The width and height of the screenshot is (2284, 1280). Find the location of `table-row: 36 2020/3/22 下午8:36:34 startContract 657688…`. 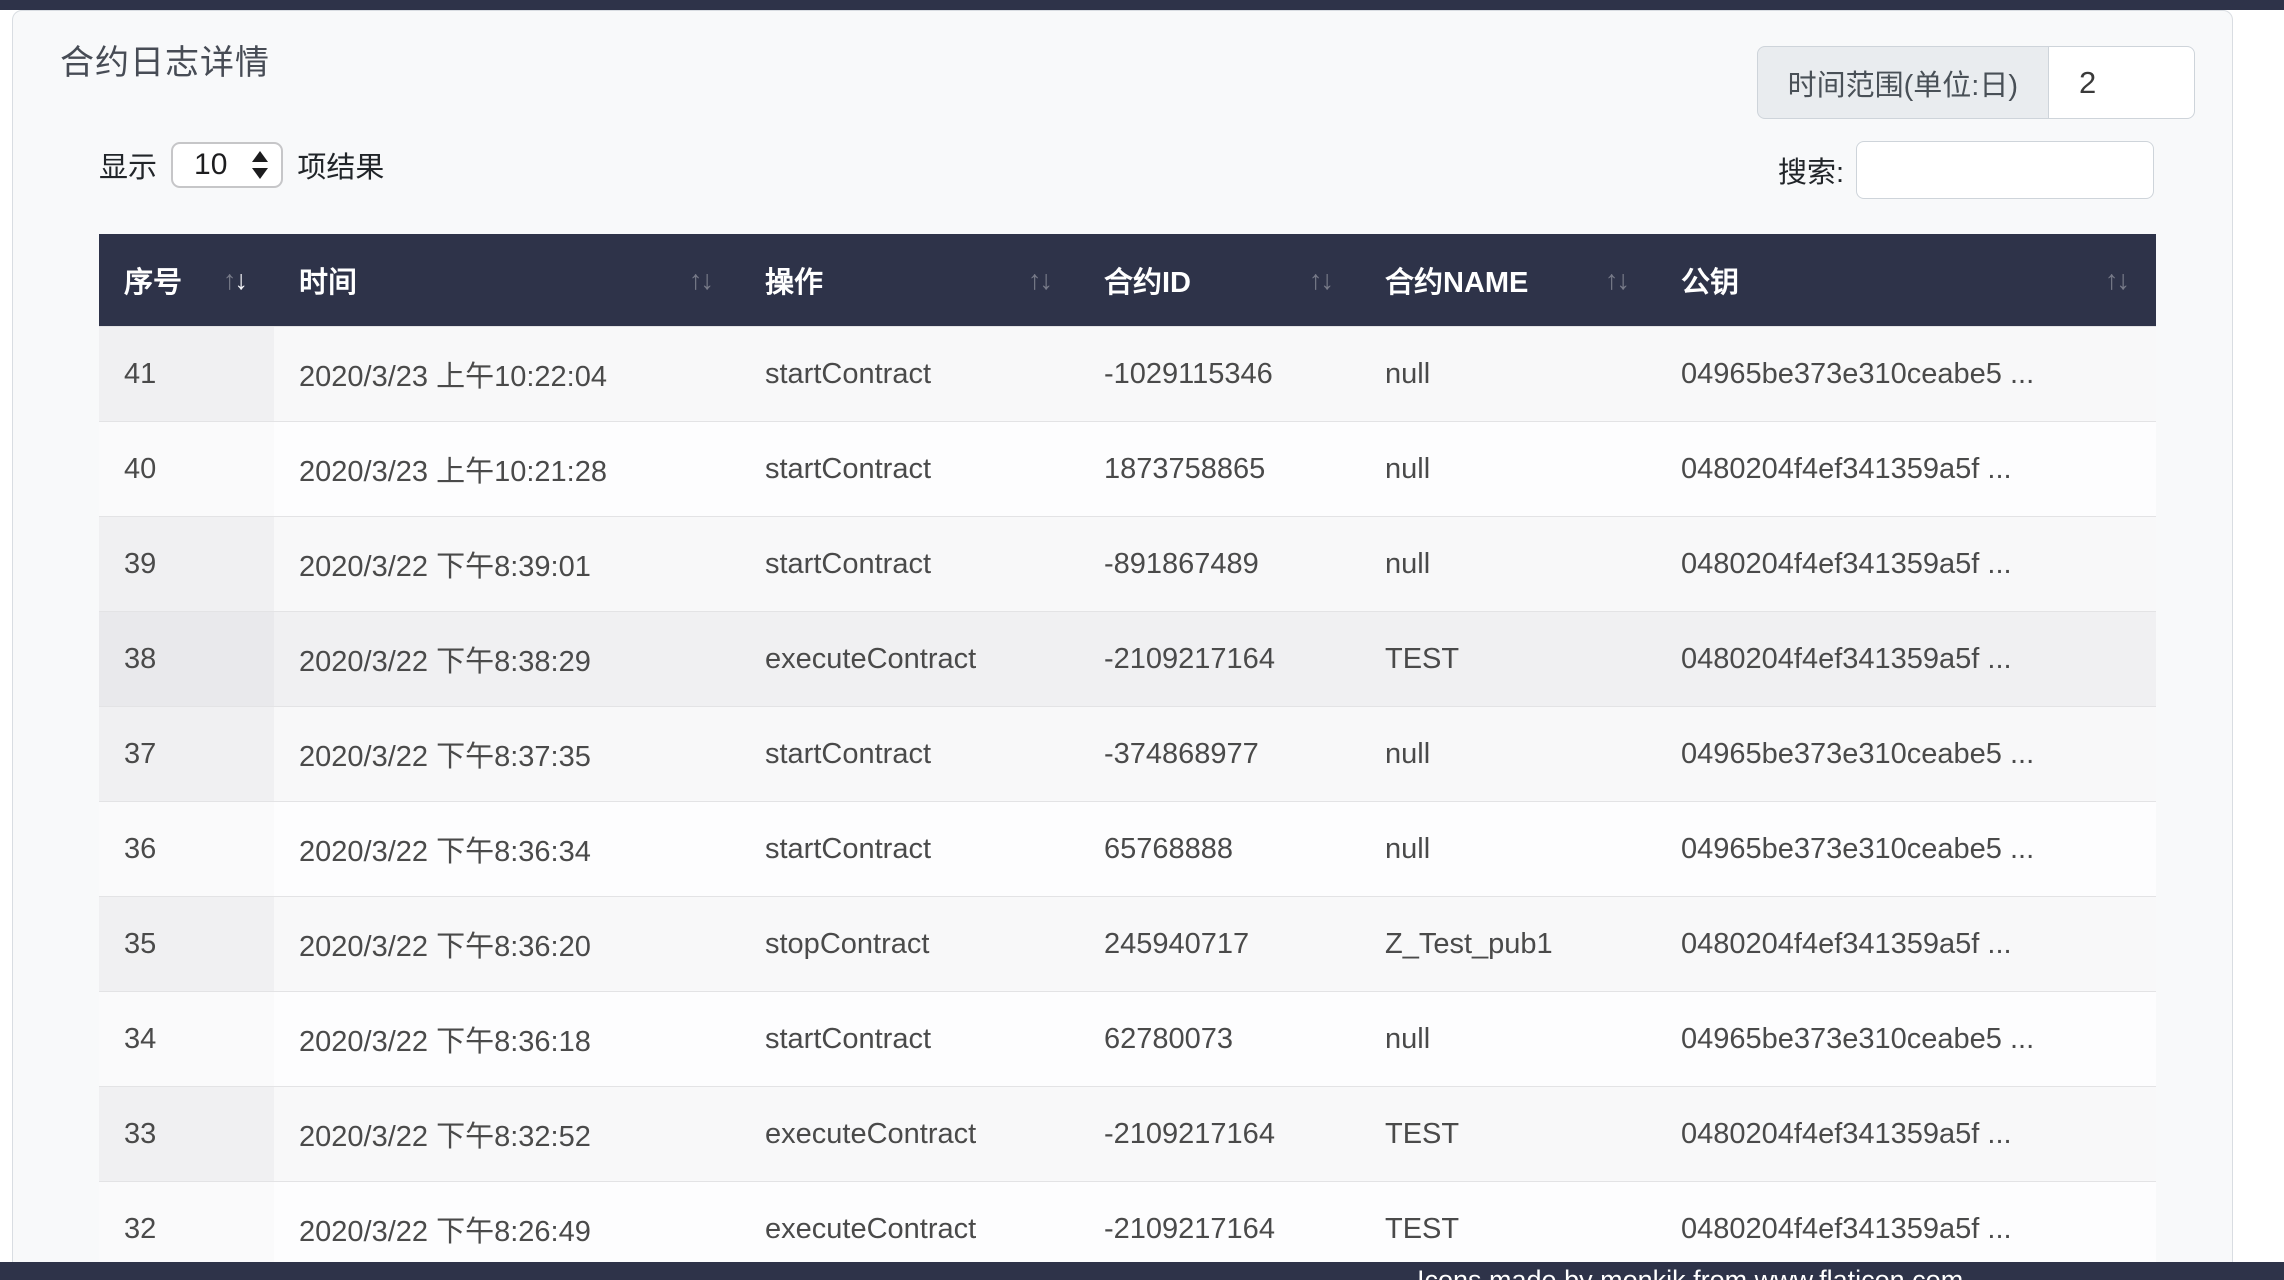

table-row: 36 2020/3/22 下午8:36:34 startContract 657688… is located at coordinates (1127, 849).